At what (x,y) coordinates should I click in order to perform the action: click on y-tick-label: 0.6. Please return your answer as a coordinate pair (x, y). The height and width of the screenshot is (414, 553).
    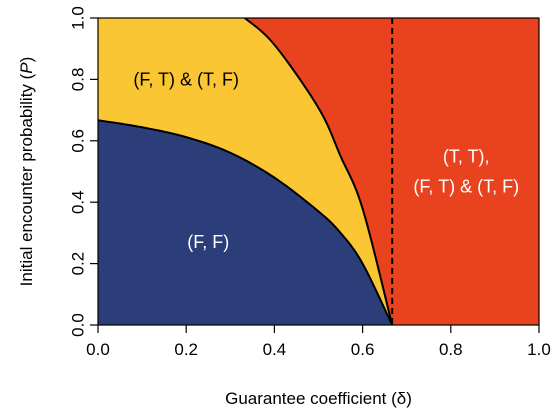
    Looking at the image, I should click on (78, 141).